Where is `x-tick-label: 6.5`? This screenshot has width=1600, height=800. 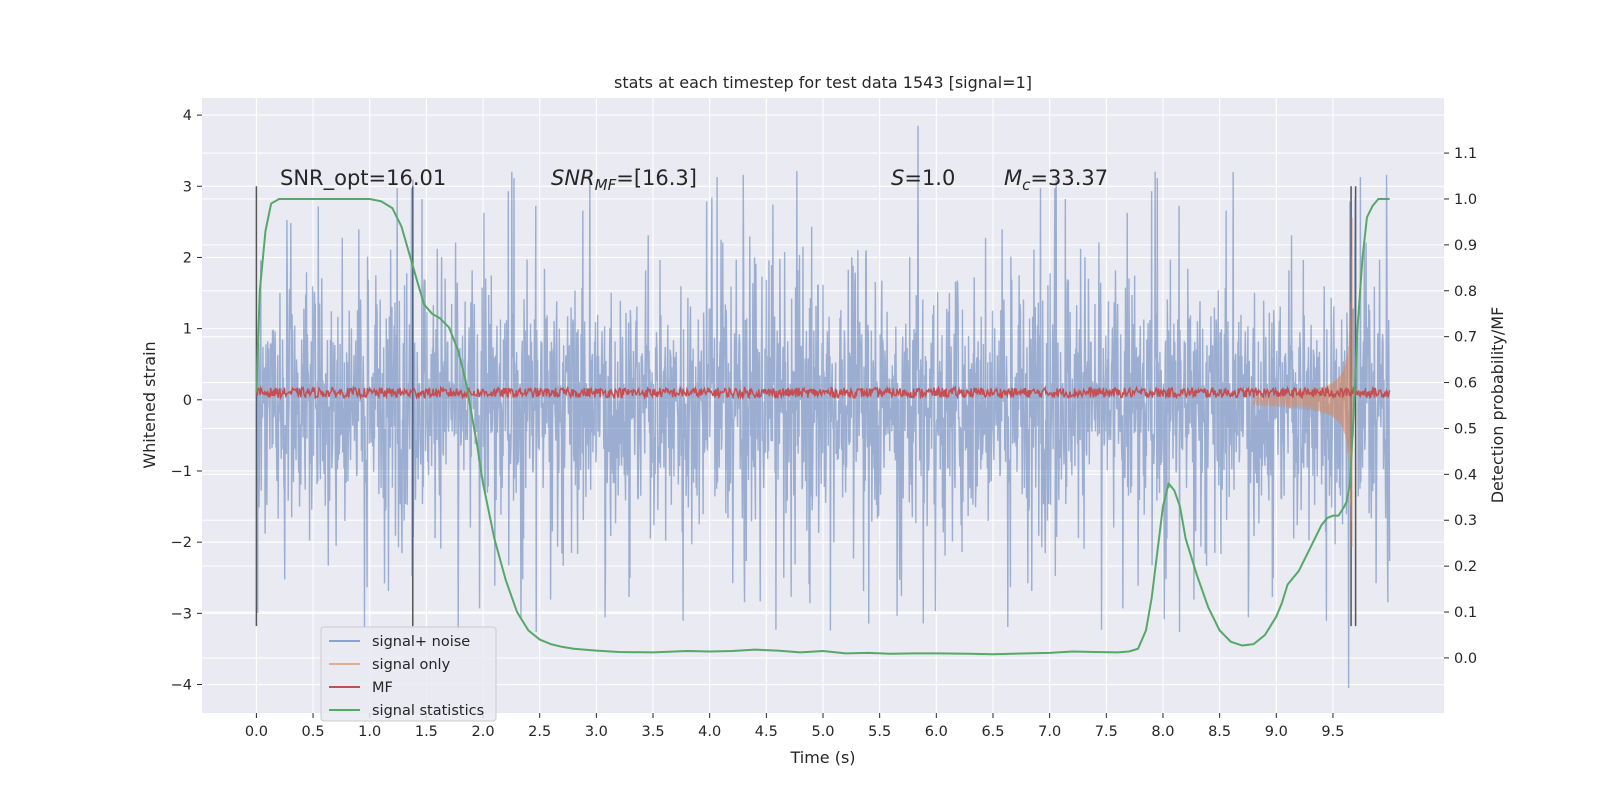 x-tick-label: 6.5 is located at coordinates (992, 732).